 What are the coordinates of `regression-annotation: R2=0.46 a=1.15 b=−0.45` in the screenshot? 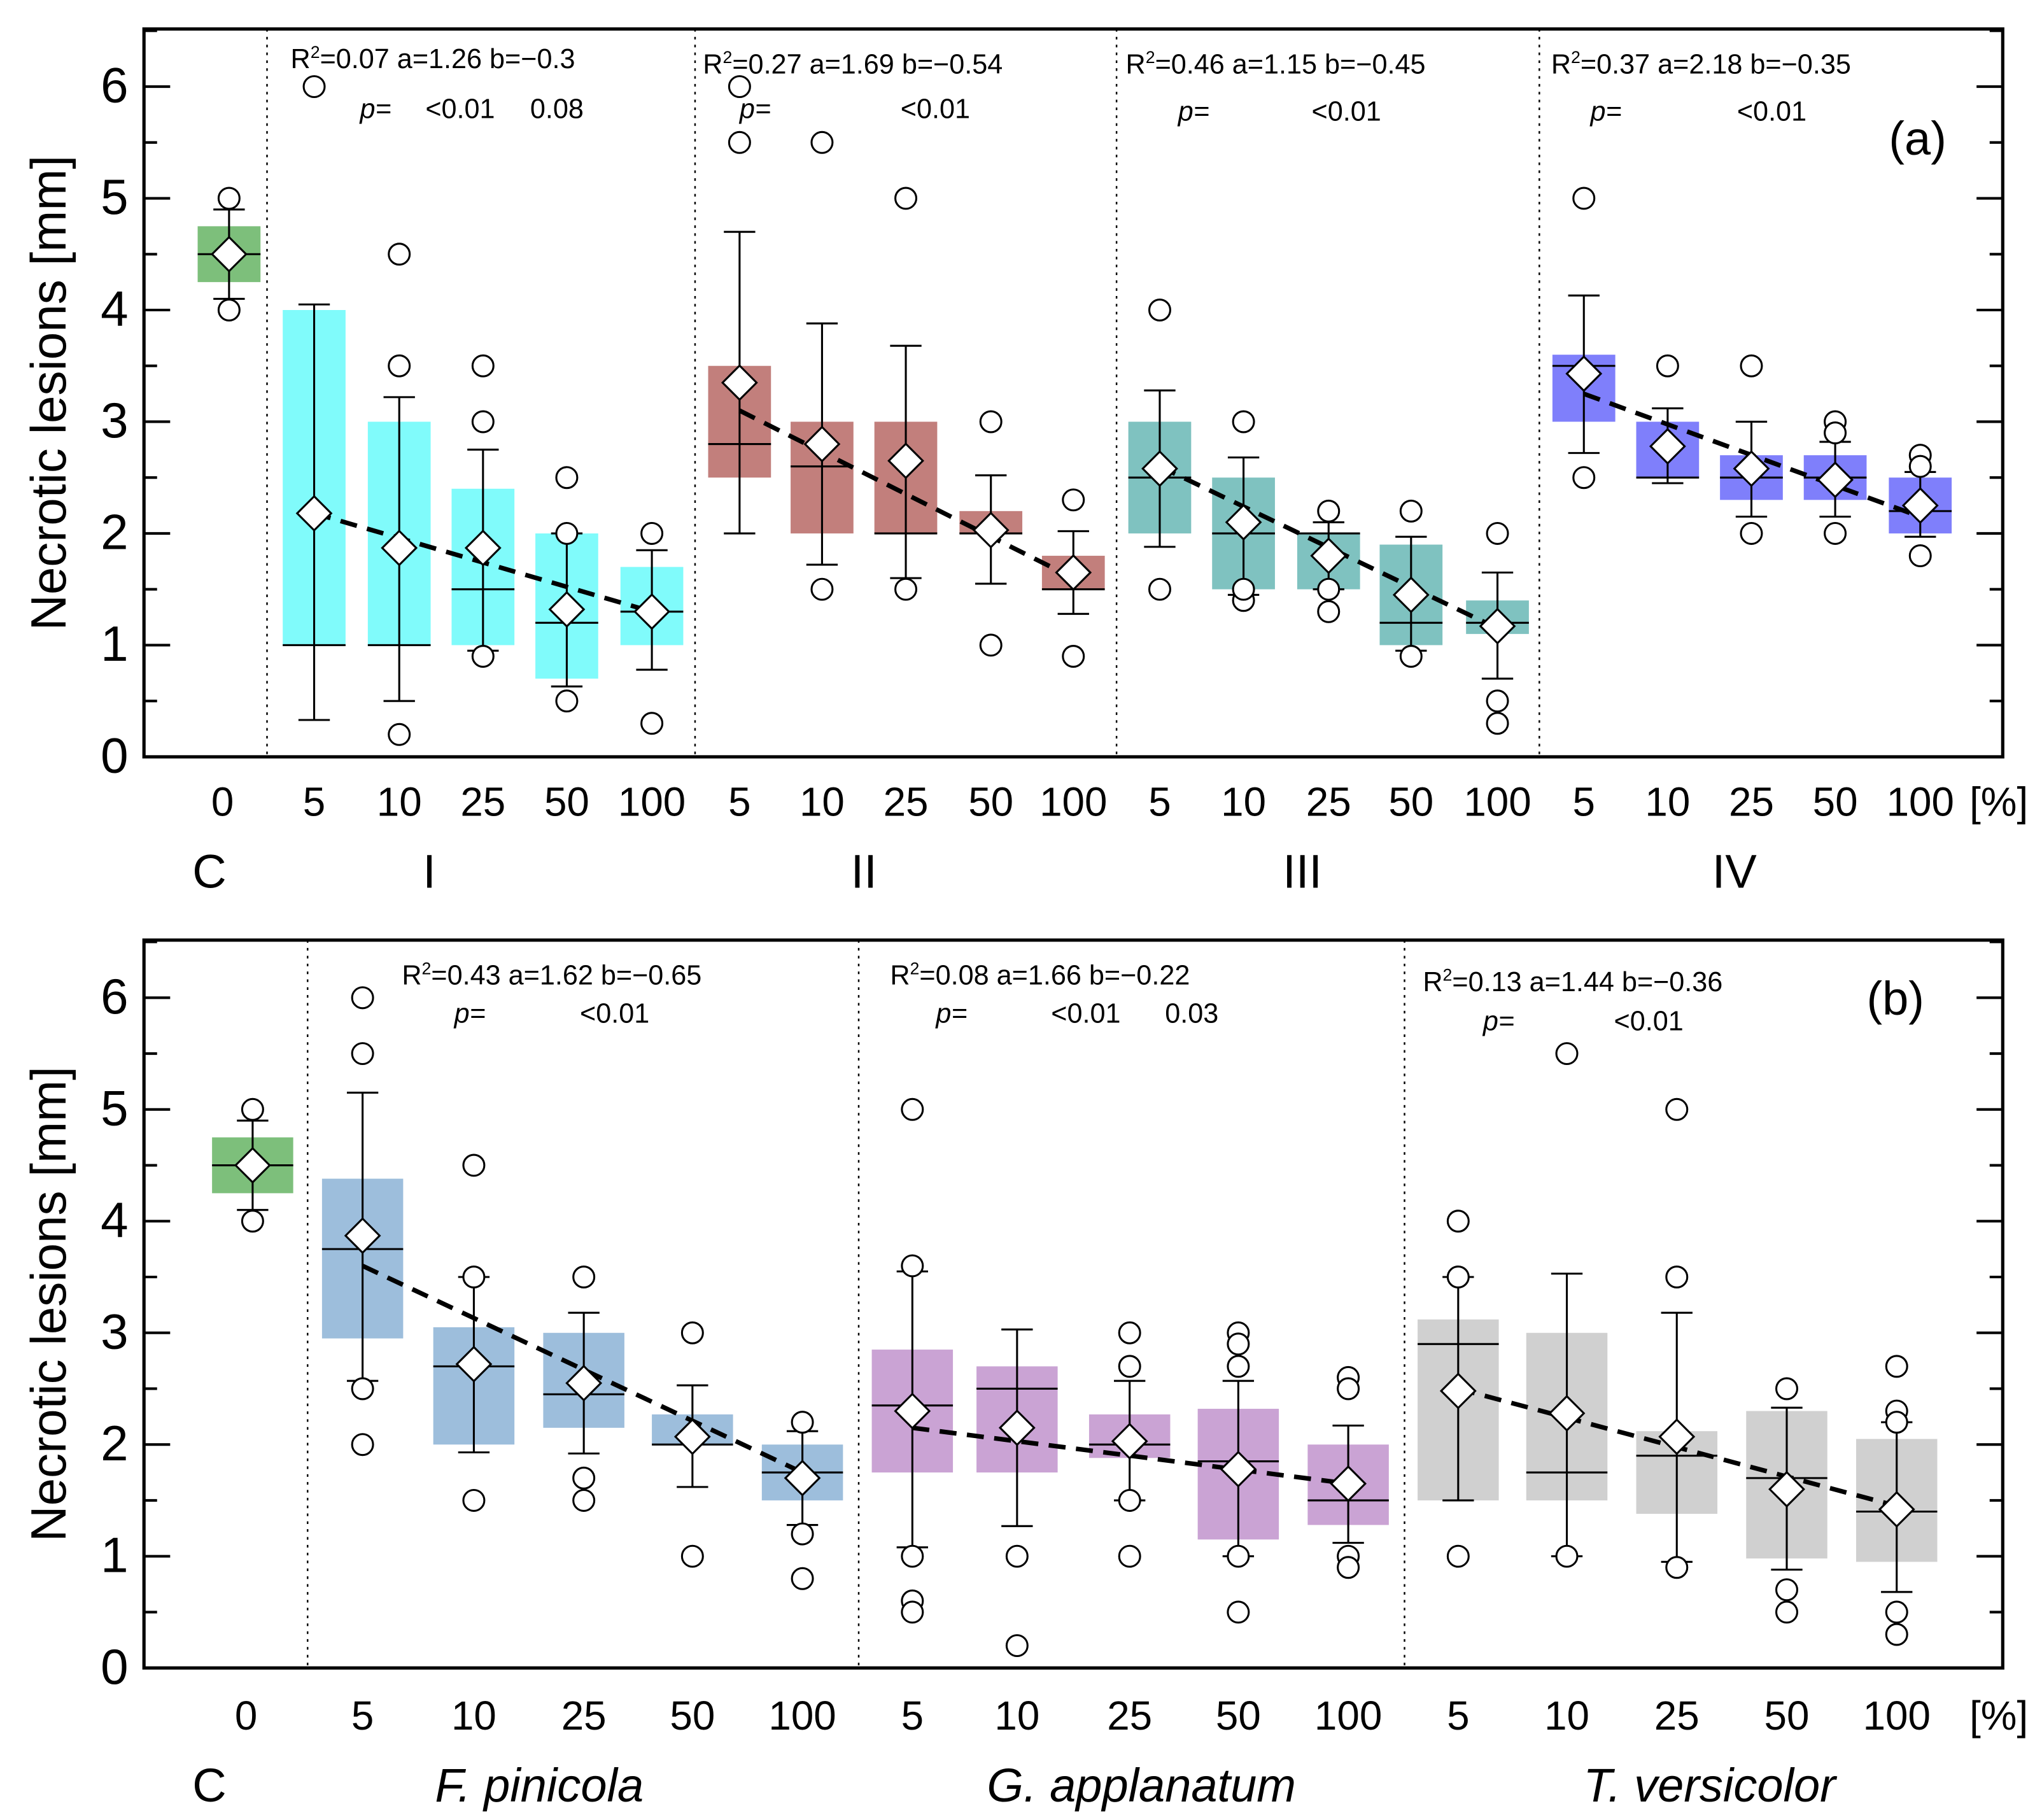 It's located at (1276, 64).